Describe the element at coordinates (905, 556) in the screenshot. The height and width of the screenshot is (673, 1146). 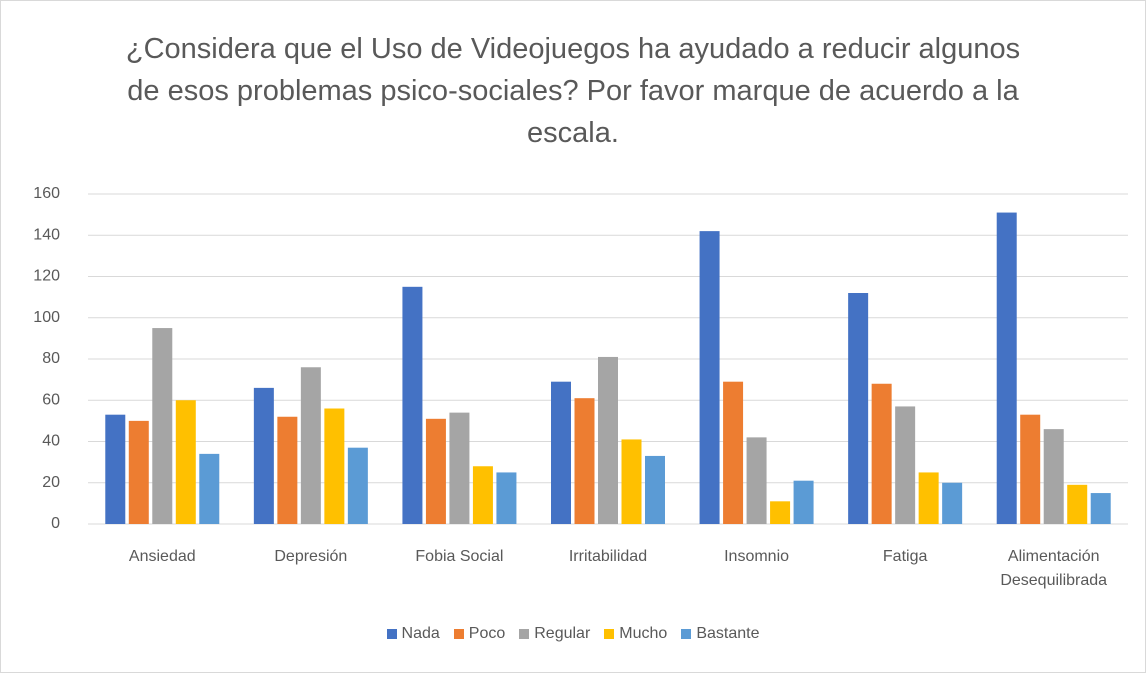
I see `x-tick-label: Fatiga` at that location.